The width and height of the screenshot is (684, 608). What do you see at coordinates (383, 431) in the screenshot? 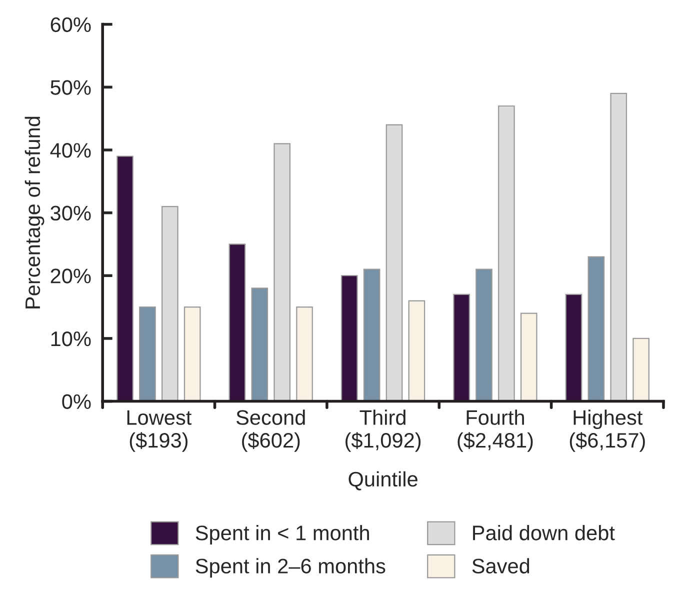
I see `x-tick-label: Third ($1,092)` at bounding box center [383, 431].